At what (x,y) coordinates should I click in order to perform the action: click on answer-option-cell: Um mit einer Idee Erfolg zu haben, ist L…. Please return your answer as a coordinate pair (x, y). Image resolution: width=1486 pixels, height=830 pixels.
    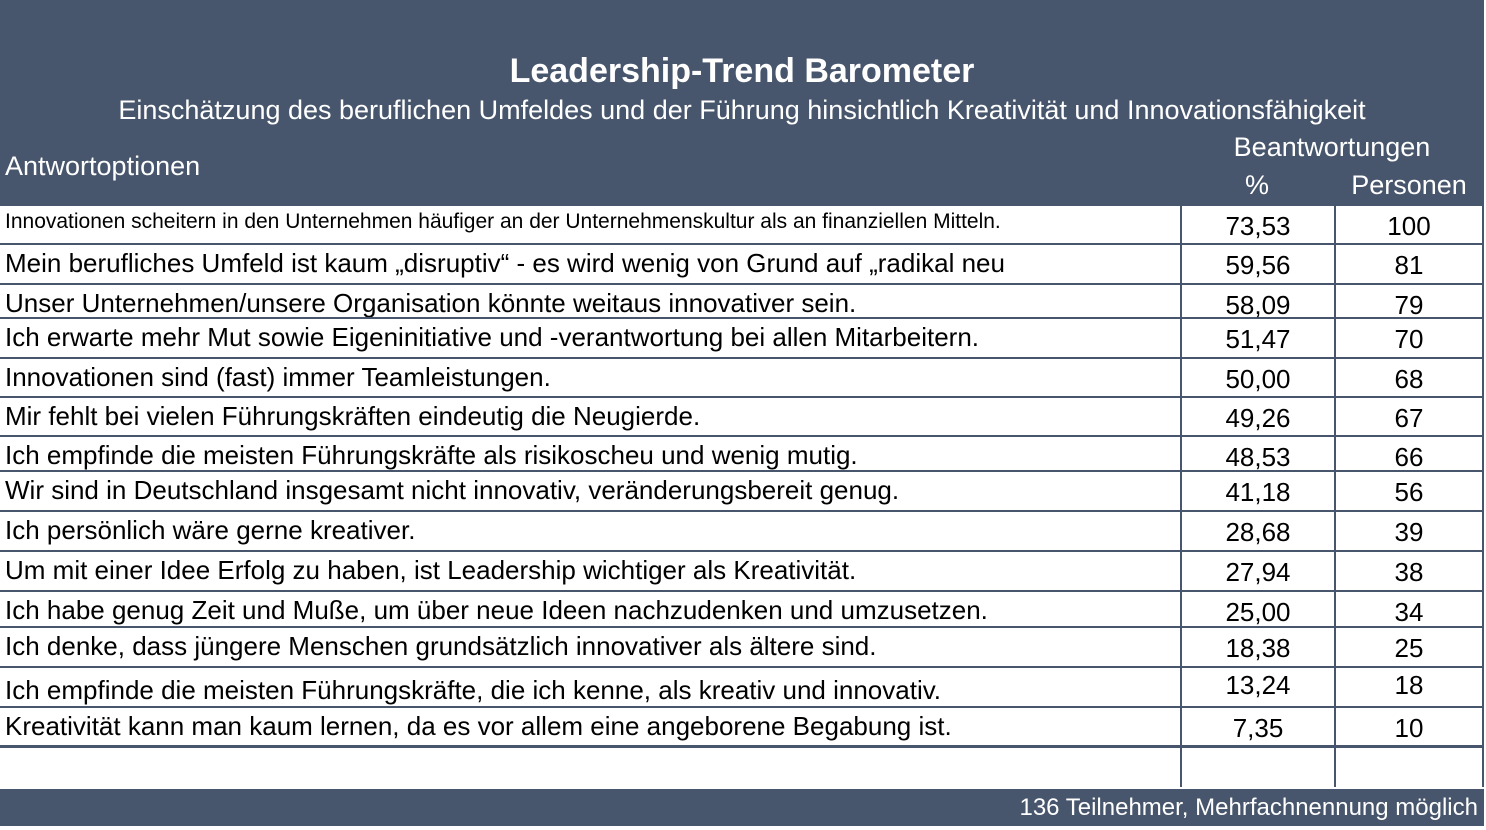
    Looking at the image, I should click on (431, 570).